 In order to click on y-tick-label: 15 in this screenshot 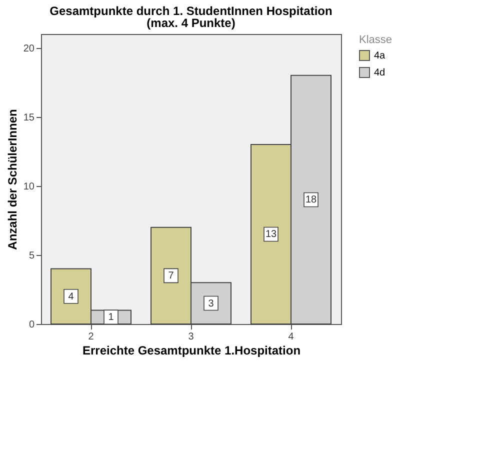, I will do `click(29, 118)`.